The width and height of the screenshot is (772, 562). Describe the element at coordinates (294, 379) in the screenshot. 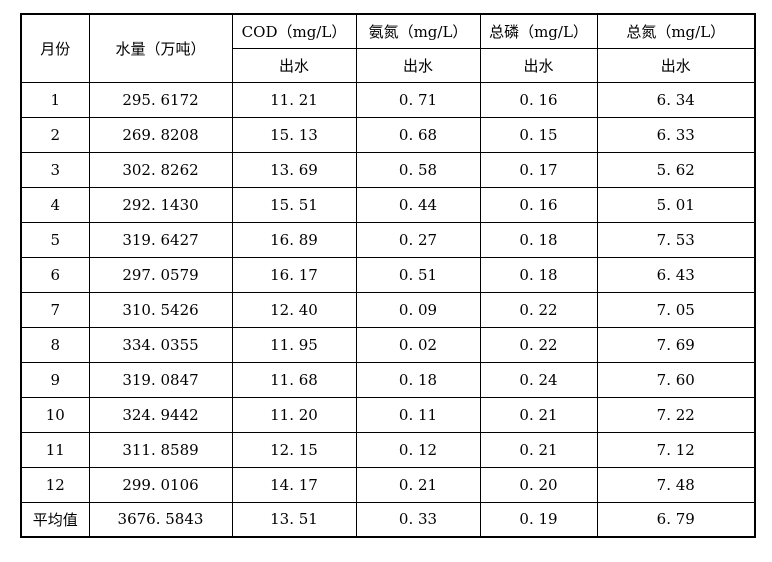

I see `cell-cod: 11. 68` at that location.